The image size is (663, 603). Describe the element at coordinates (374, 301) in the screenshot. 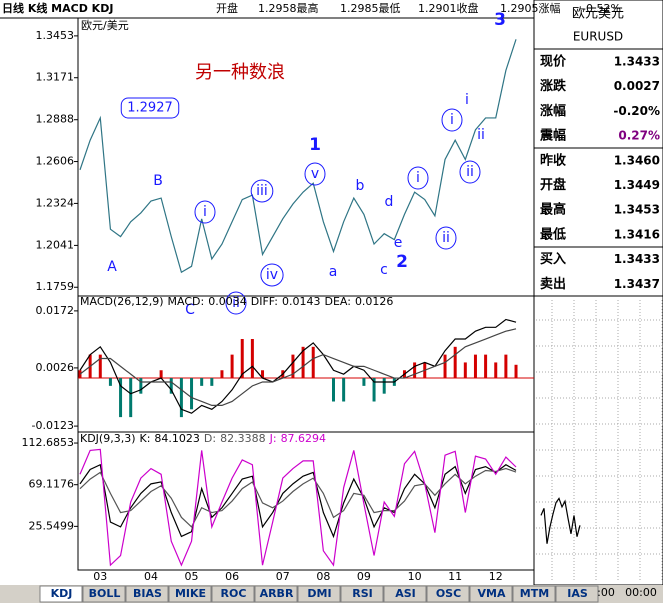

I see `legend-entry: 0.0126` at that location.